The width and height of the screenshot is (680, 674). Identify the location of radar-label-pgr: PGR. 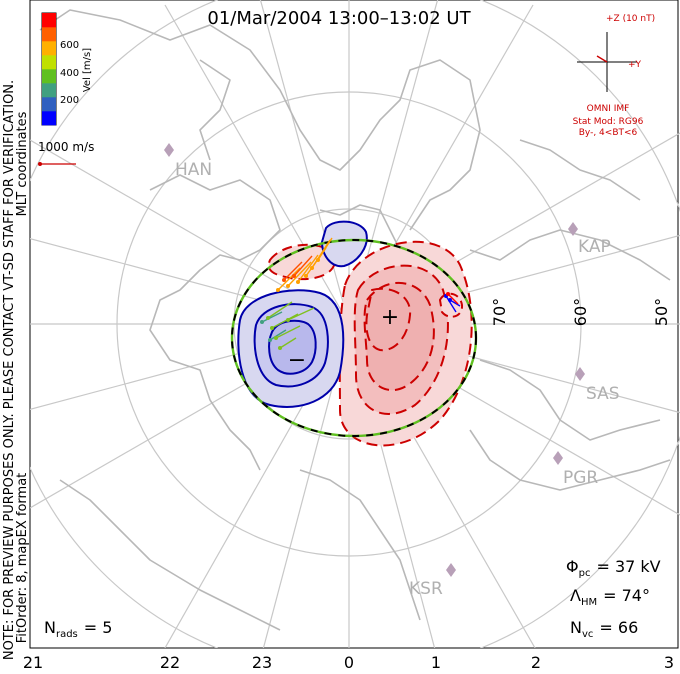
(580, 478).